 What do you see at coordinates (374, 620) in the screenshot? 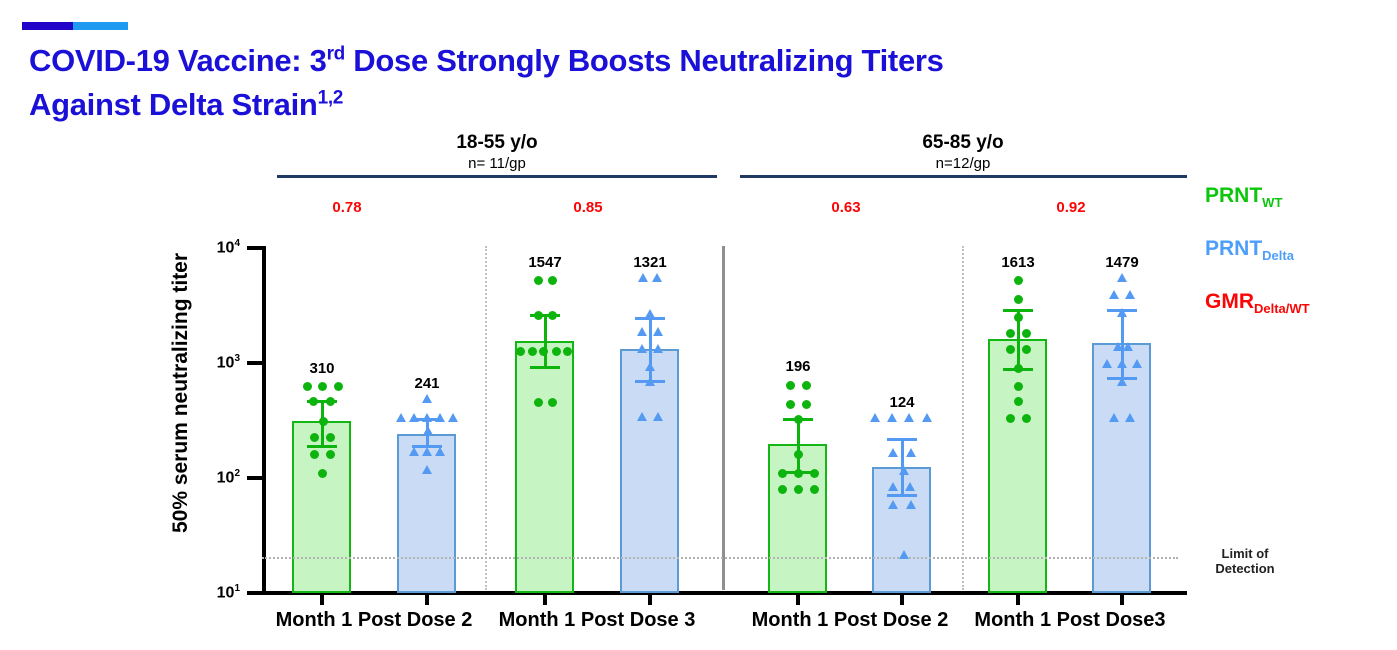
I see `x-axis-label: Month 1 Post Dose 2` at bounding box center [374, 620].